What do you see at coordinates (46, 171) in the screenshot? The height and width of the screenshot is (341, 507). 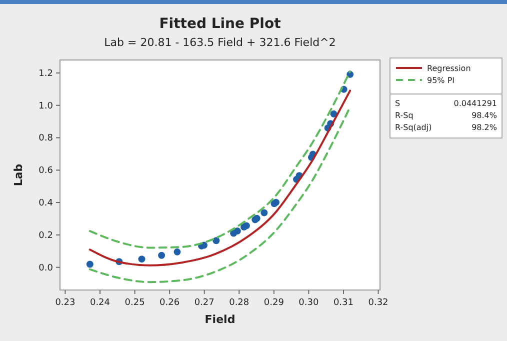 I see `y-tick-label: 0.6` at bounding box center [46, 171].